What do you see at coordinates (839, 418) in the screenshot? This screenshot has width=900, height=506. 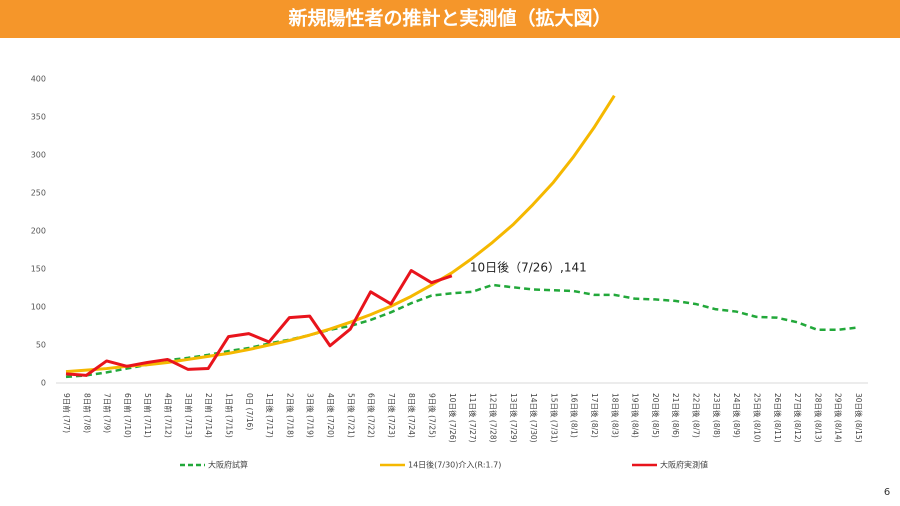 I see `x-tick-label: 29日後 (8/14)` at bounding box center [839, 418].